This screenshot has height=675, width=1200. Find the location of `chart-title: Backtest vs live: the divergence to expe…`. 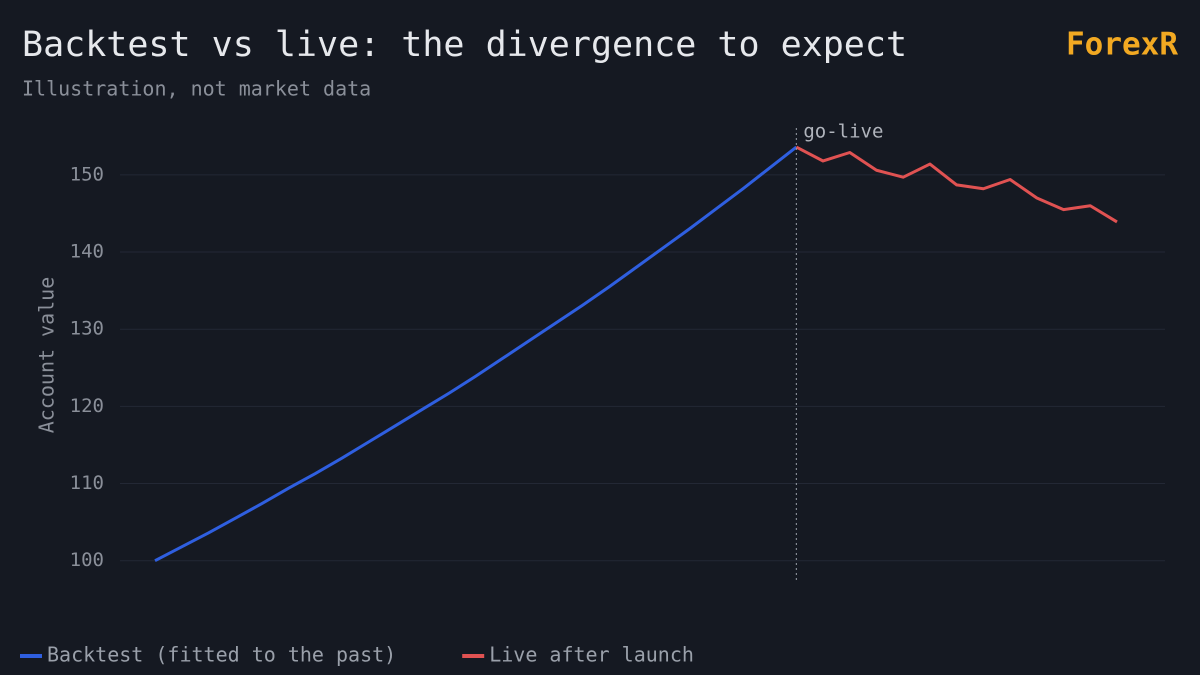

chart-title: Backtest vs live: the divergence to expe… is located at coordinates (464, 45).